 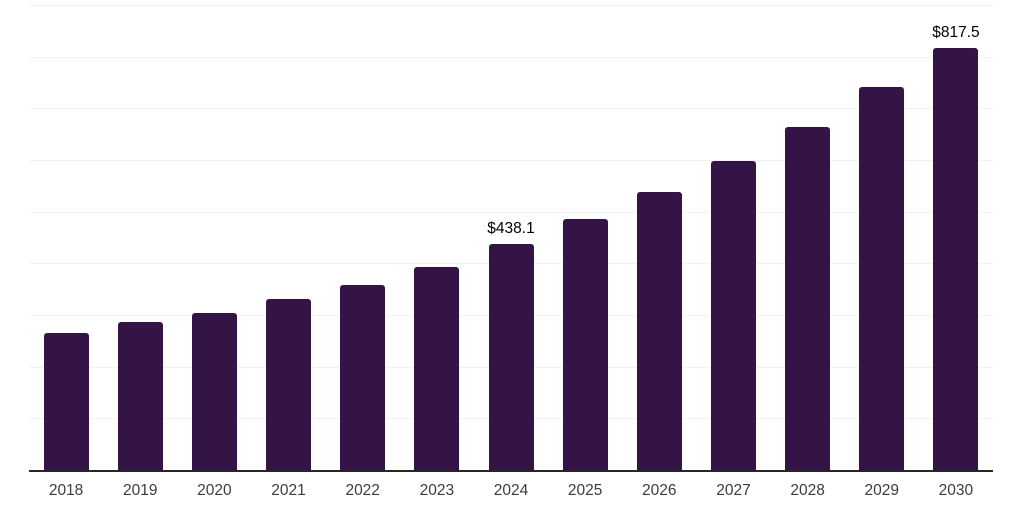 I want to click on x-tick-2020: 2020, so click(x=214, y=490).